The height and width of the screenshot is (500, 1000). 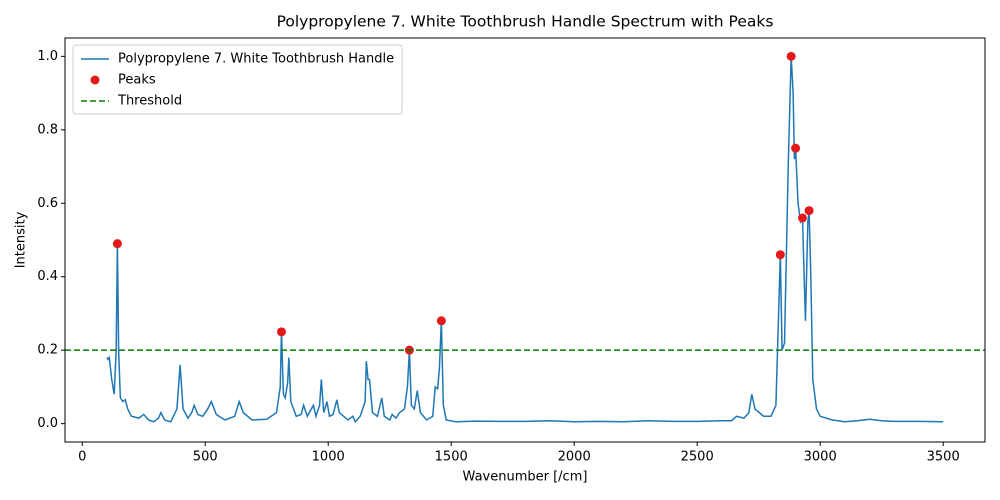 What do you see at coordinates (47, 276) in the screenshot?
I see `y-tick-label: 0.4` at bounding box center [47, 276].